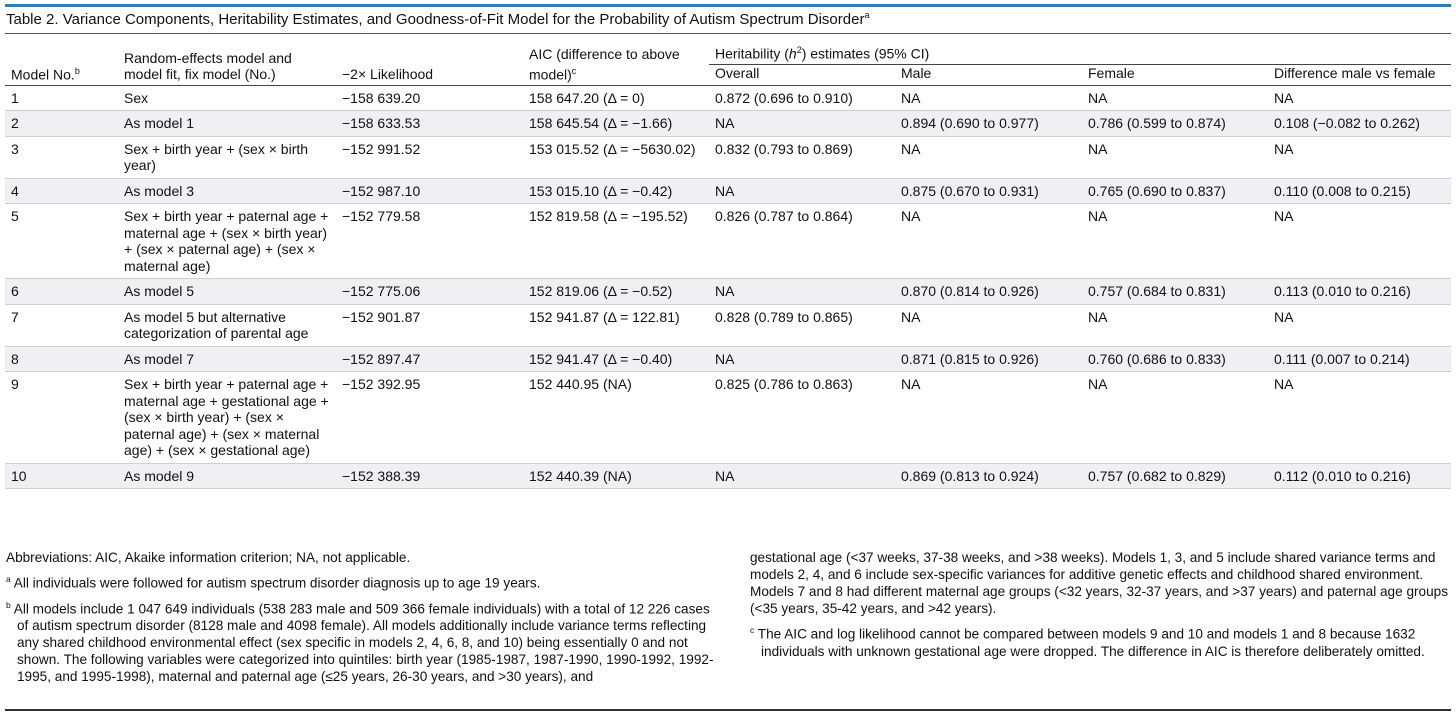 Image resolution: width=1456 pixels, height=714 pixels. I want to click on cell-likelihood: −152 901.87, so click(381, 316).